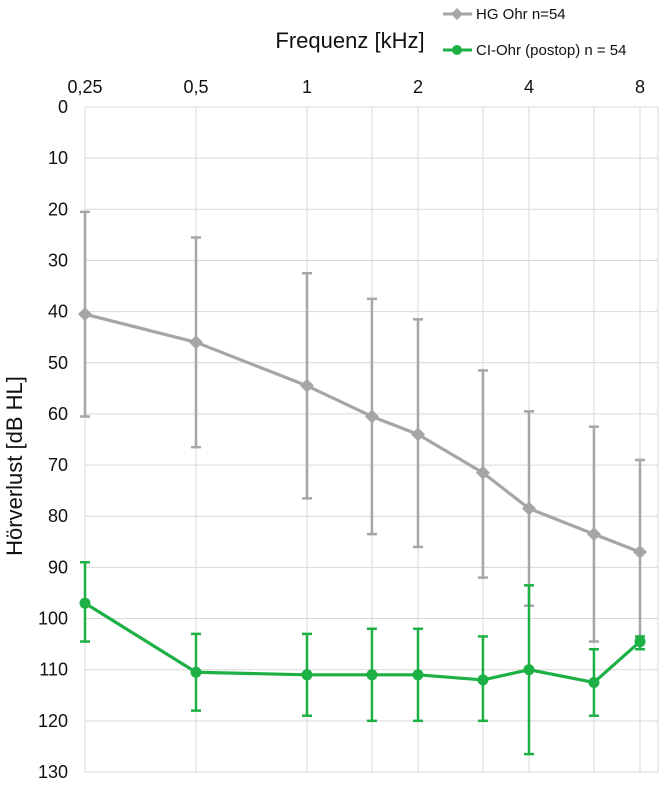 Image resolution: width=669 pixels, height=790 pixels. I want to click on x-tick-label: 4, so click(529, 87).